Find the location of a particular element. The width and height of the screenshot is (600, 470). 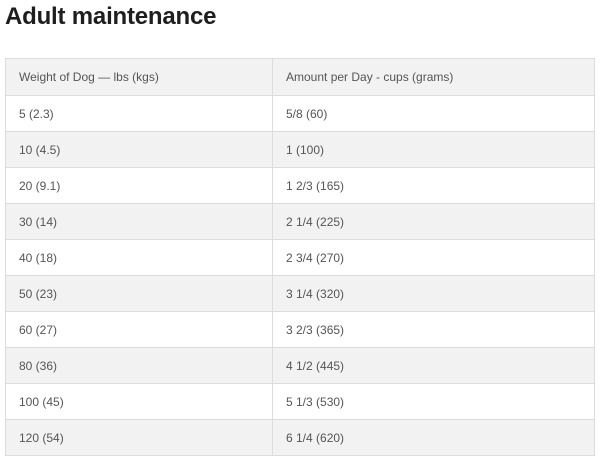

amount-cell: 3 1/4 (320) is located at coordinates (433, 293).